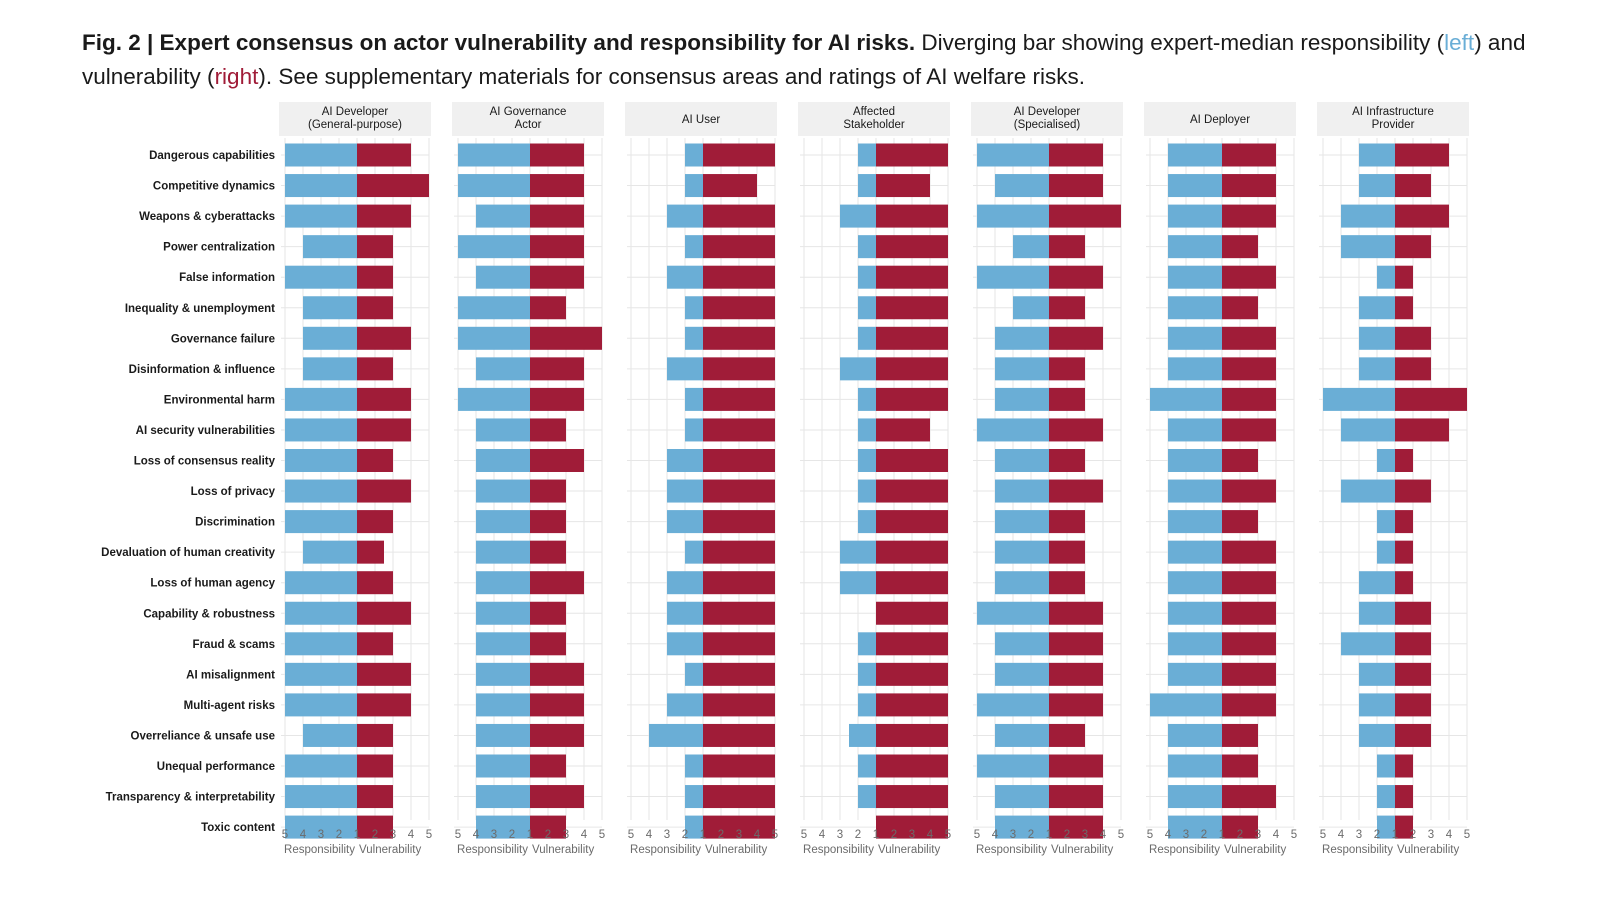  Describe the element at coordinates (858, 369) in the screenshot. I see `bar-responsibility-affected-stakeholder-disinformation-influence` at that location.